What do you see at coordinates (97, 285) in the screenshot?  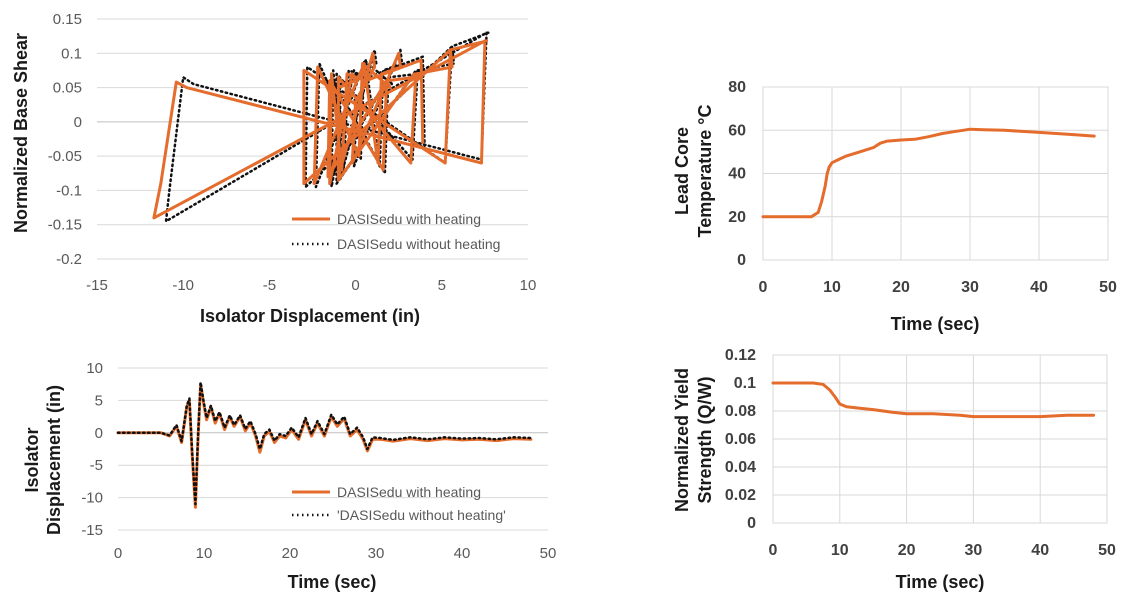 I see `x-tick-label: -15` at bounding box center [97, 285].